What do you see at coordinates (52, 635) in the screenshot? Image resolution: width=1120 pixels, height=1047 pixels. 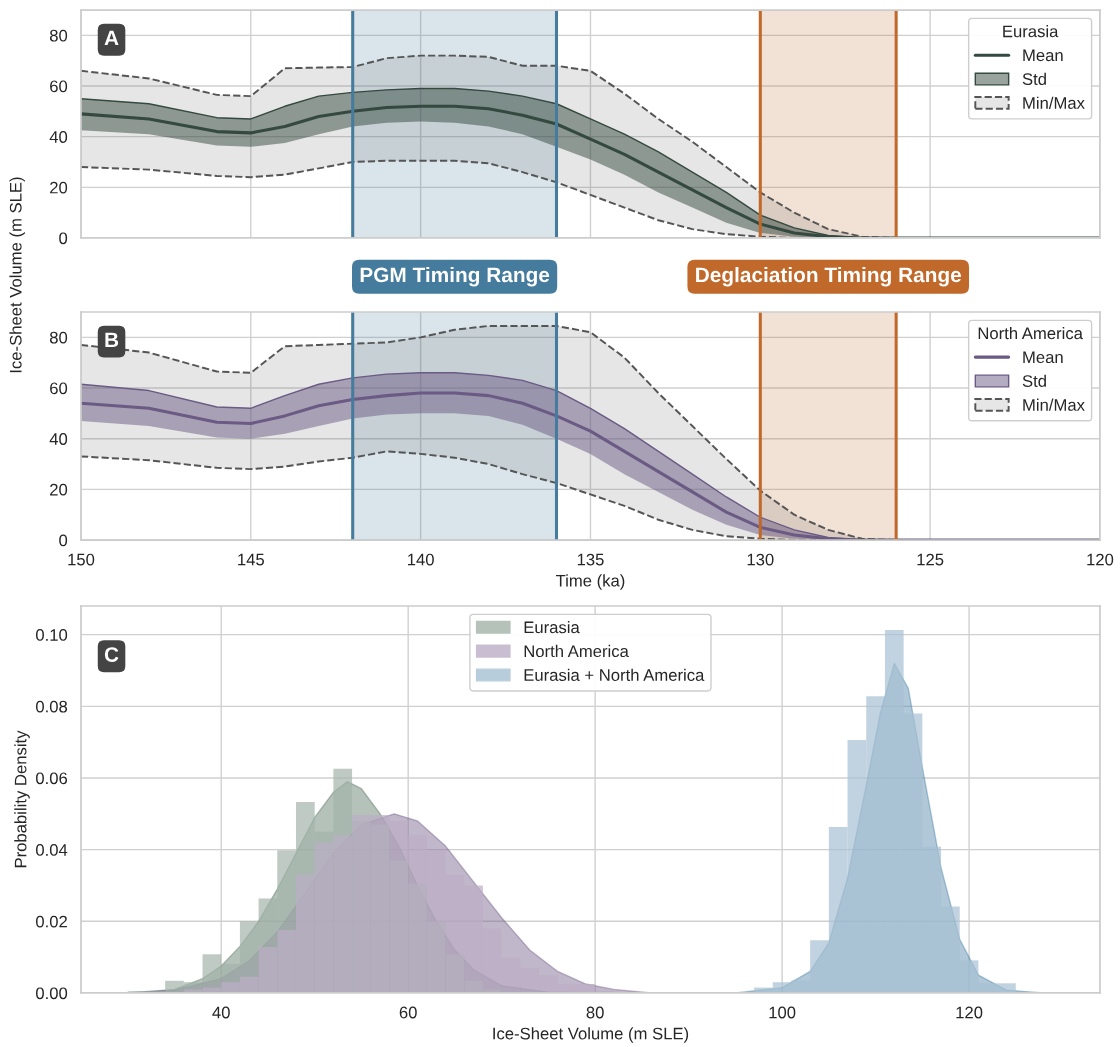 I see `y-tick-label: 0.10` at bounding box center [52, 635].